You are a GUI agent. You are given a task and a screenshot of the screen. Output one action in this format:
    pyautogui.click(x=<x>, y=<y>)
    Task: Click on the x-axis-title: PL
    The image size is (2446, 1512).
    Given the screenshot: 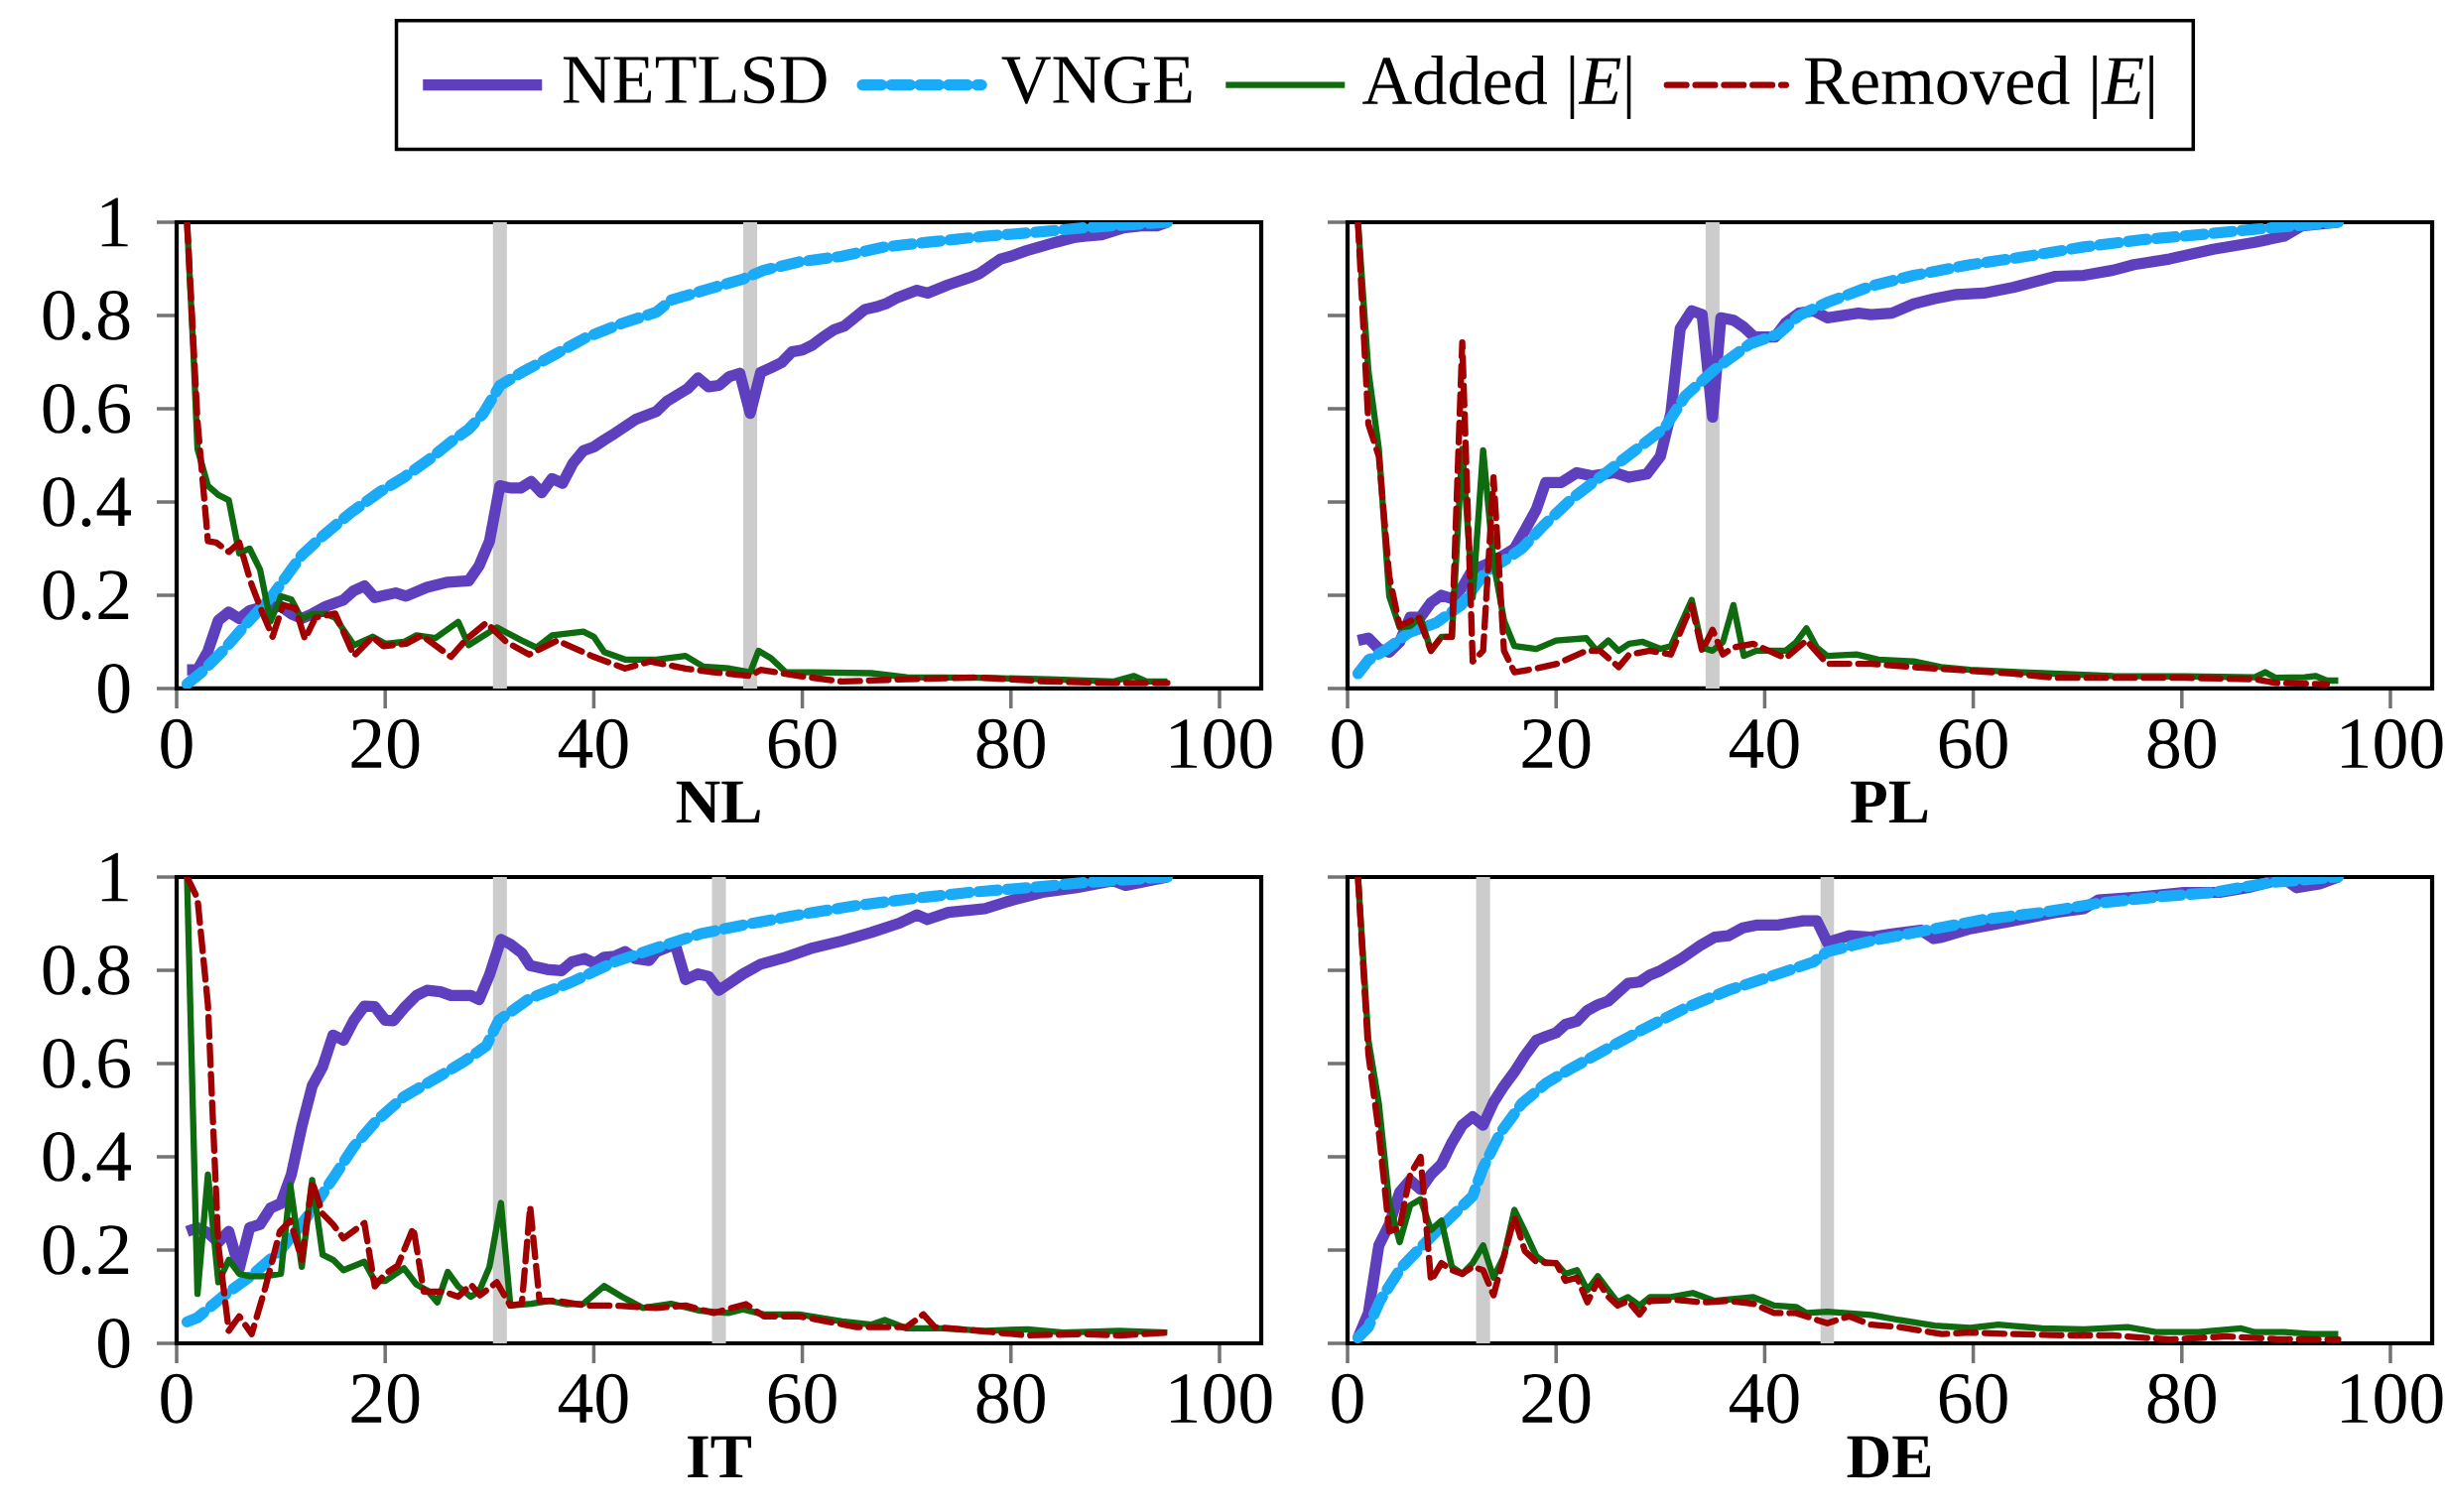 What is the action you would take?
    pyautogui.click(x=1889, y=802)
    